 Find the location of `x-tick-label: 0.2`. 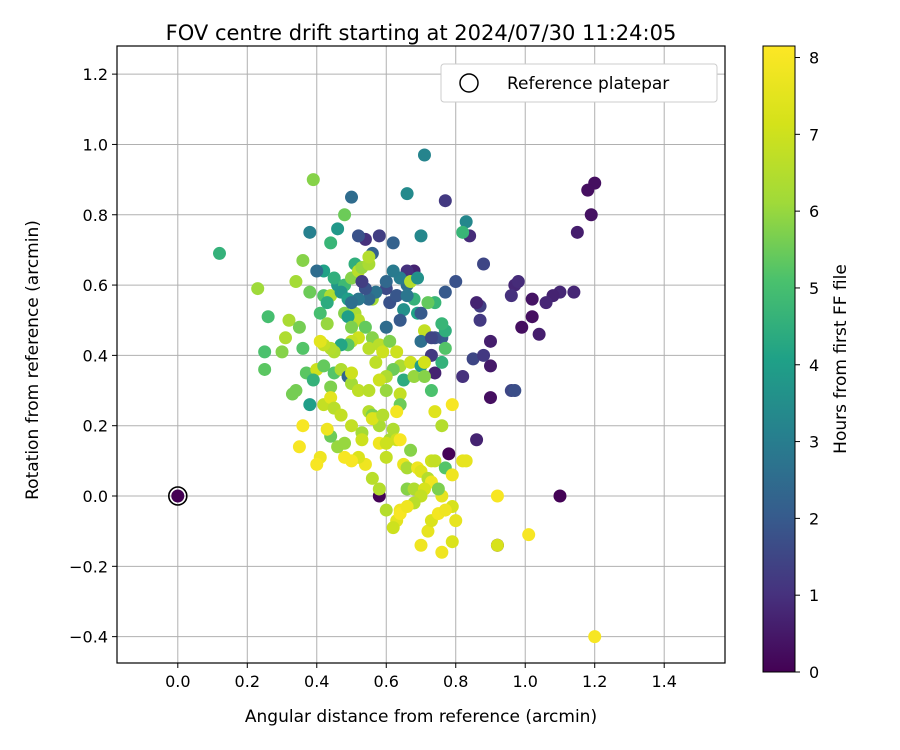

x-tick-label: 0.2 is located at coordinates (247, 681).